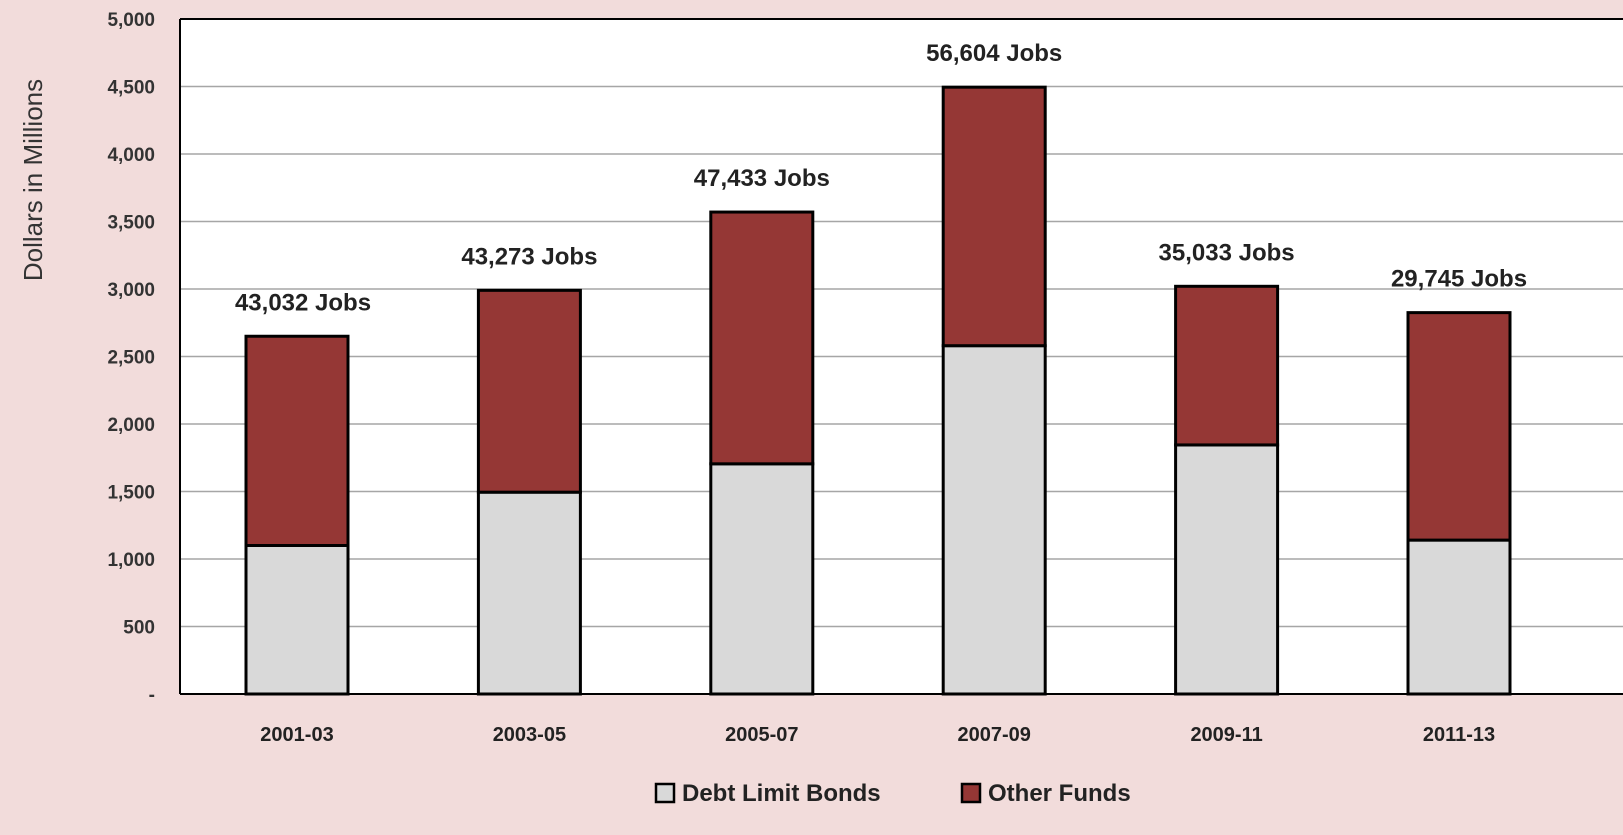  I want to click on legend: Debt Limit Bonds Other Funds, so click(892, 793).